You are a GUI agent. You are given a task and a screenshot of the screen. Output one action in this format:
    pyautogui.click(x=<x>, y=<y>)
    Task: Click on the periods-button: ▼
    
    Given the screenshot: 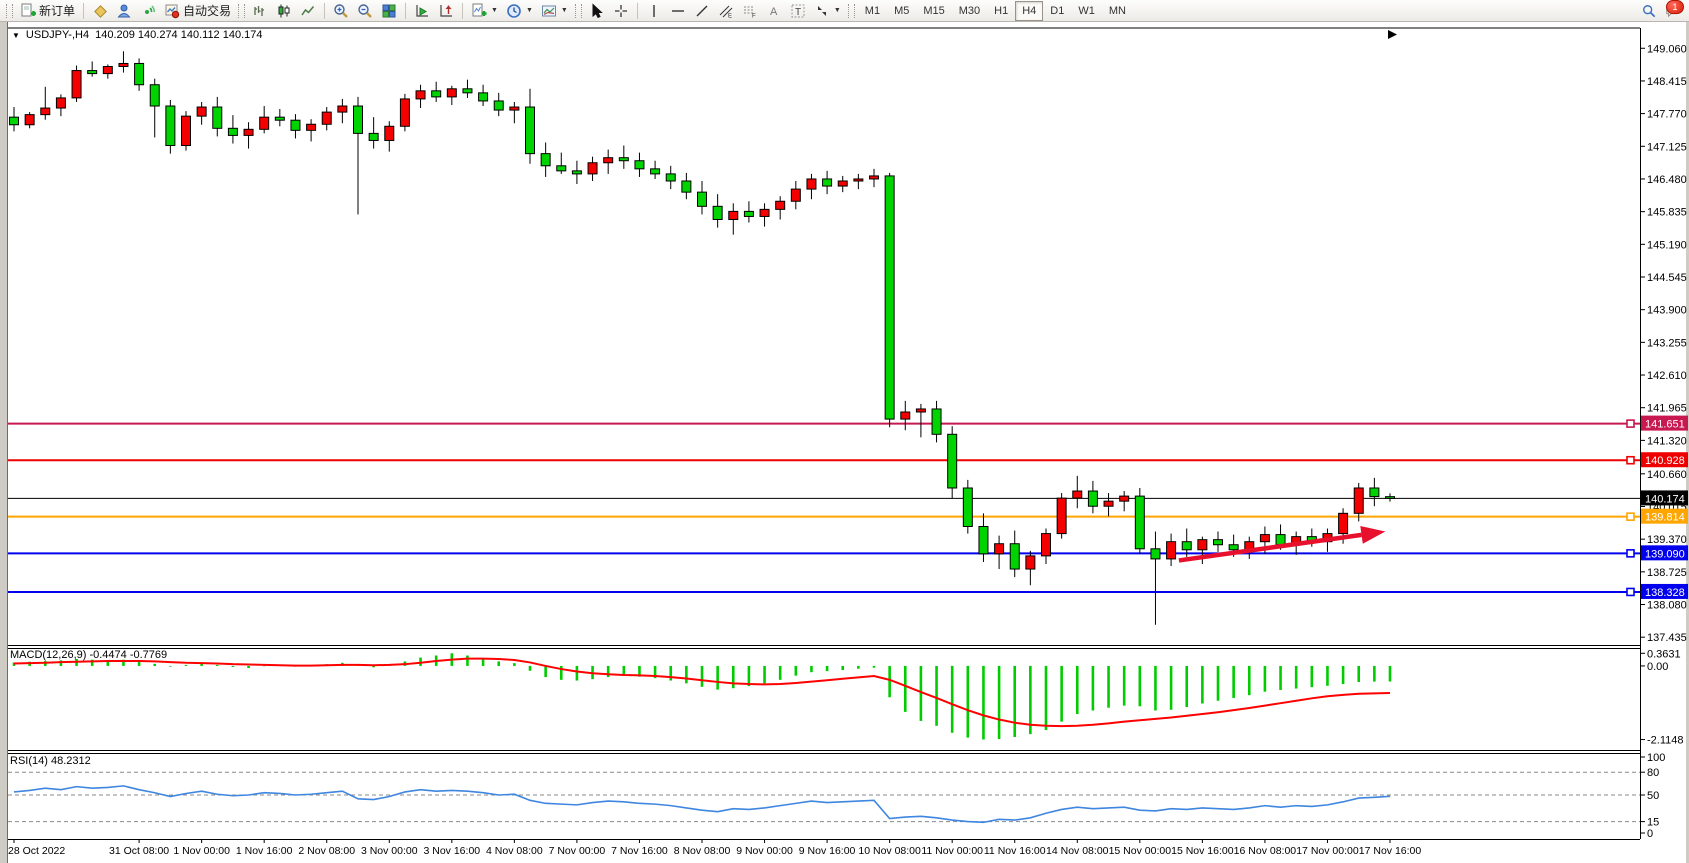 What is the action you would take?
    pyautogui.click(x=519, y=11)
    